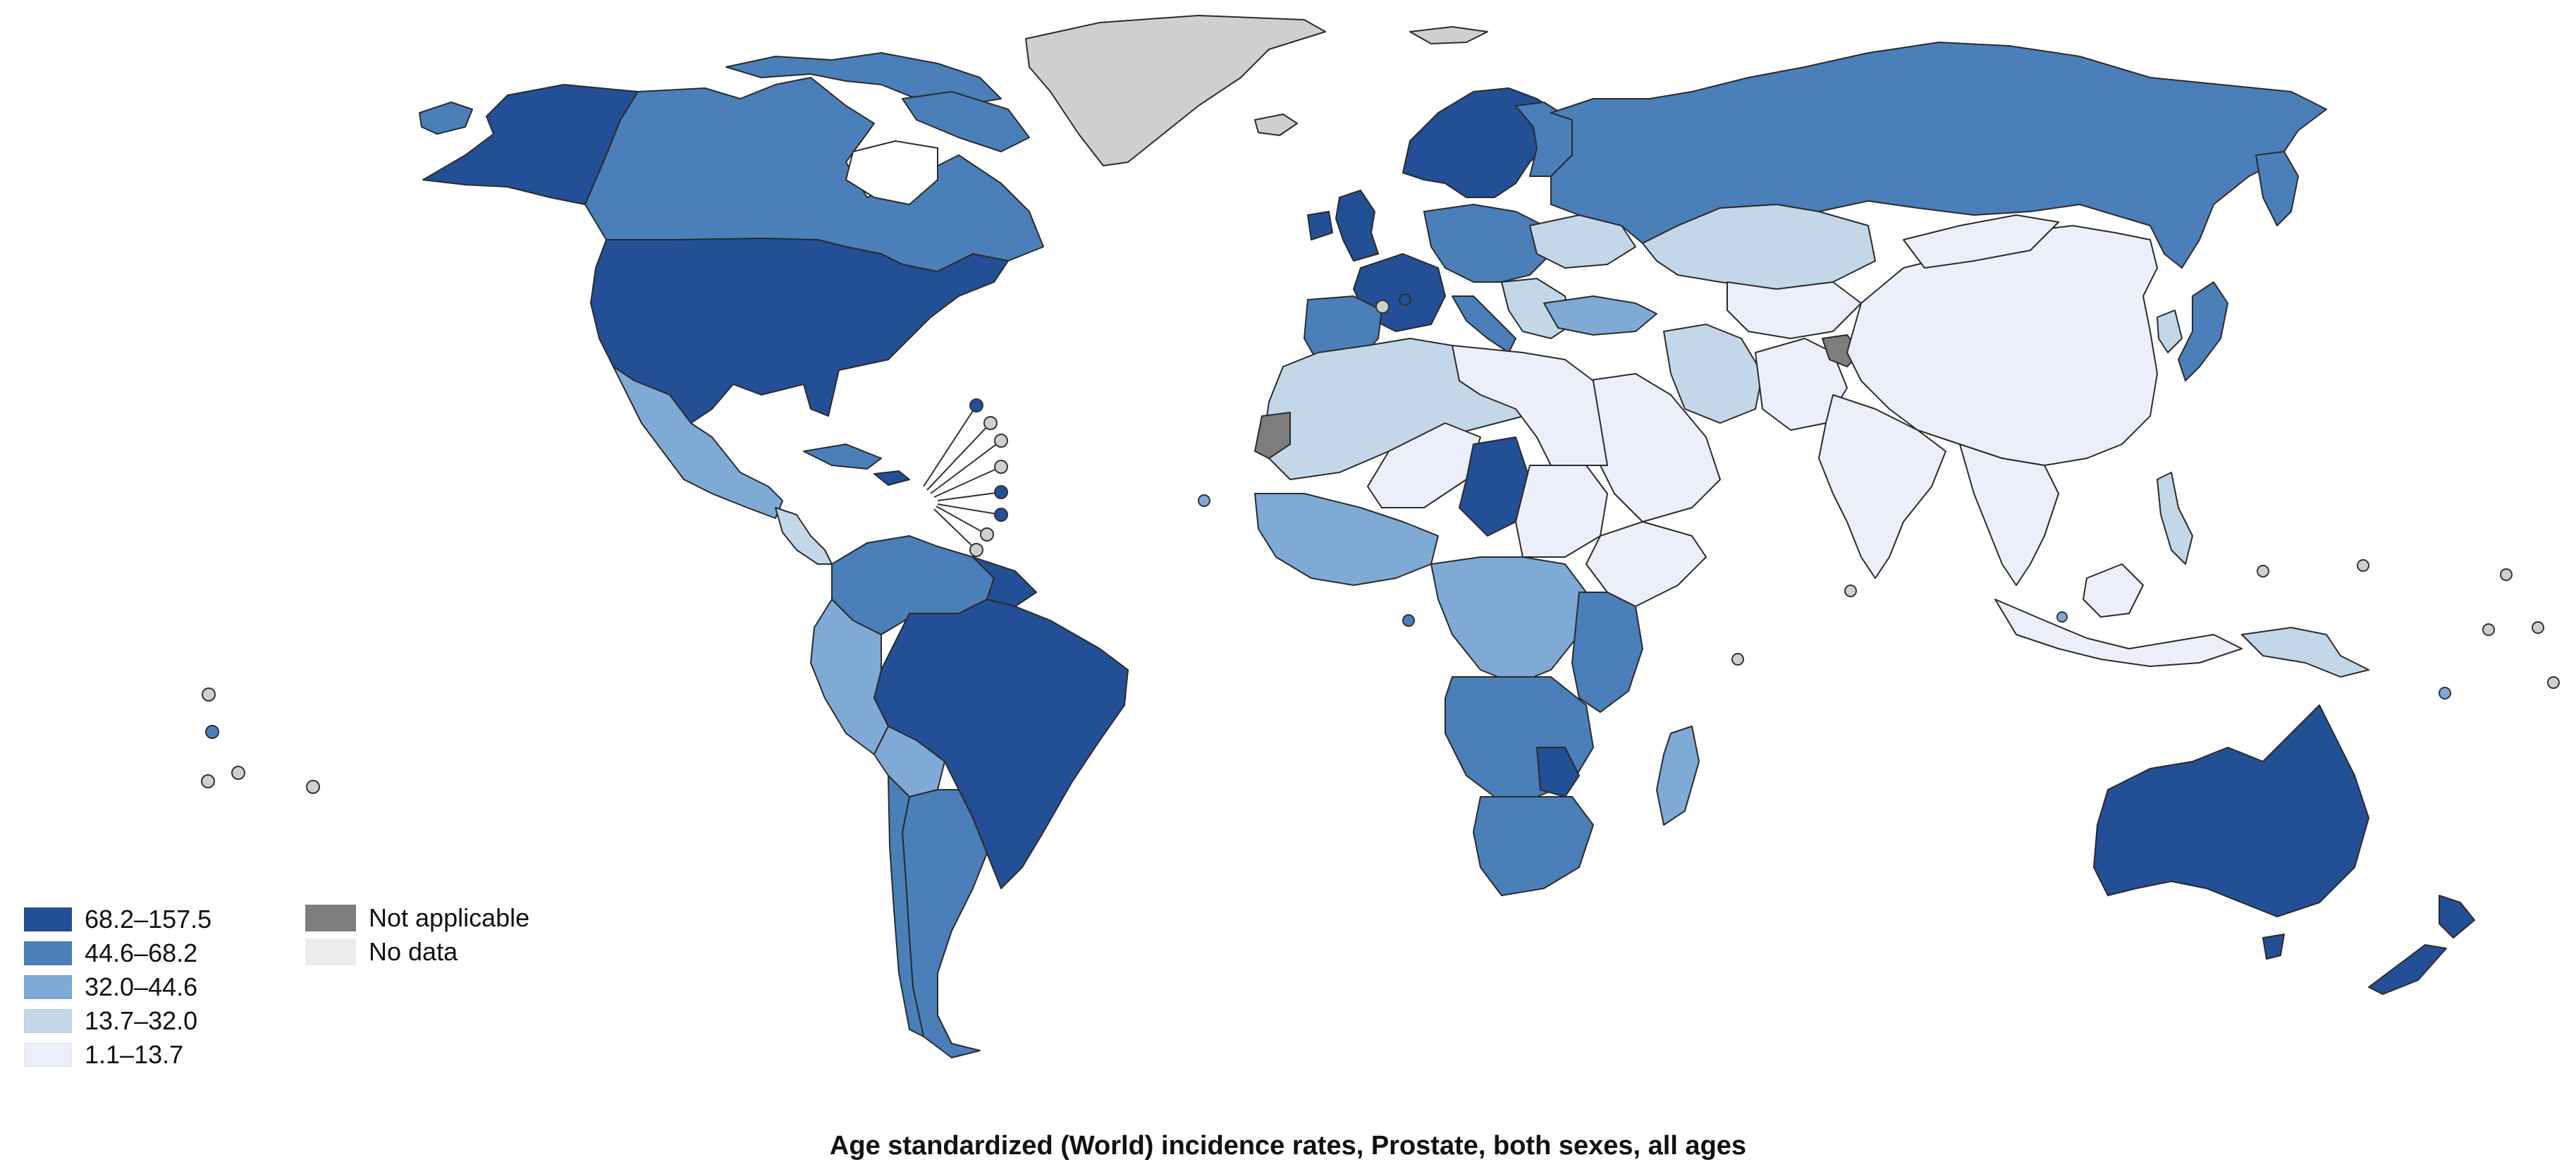 Image resolution: width=2576 pixels, height=1174 pixels. What do you see at coordinates (1981, 241) in the screenshot?
I see `region-mongolia` at bounding box center [1981, 241].